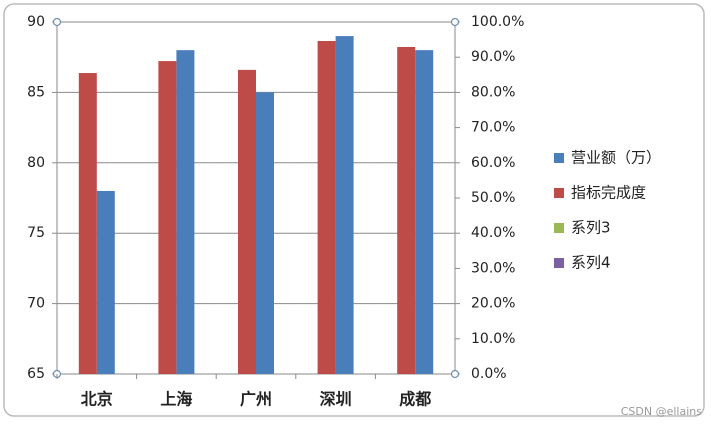 The image size is (711, 425). I want to click on y2-tick-label: 60.0%, so click(493, 163).